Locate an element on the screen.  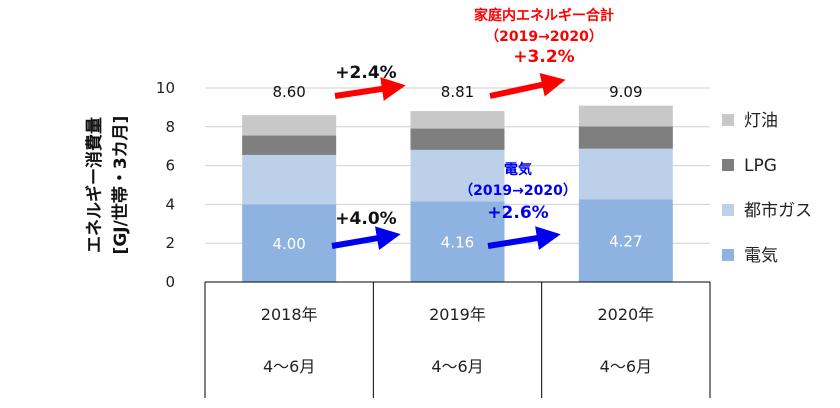
y-tick-label: 8 is located at coordinates (170, 127).